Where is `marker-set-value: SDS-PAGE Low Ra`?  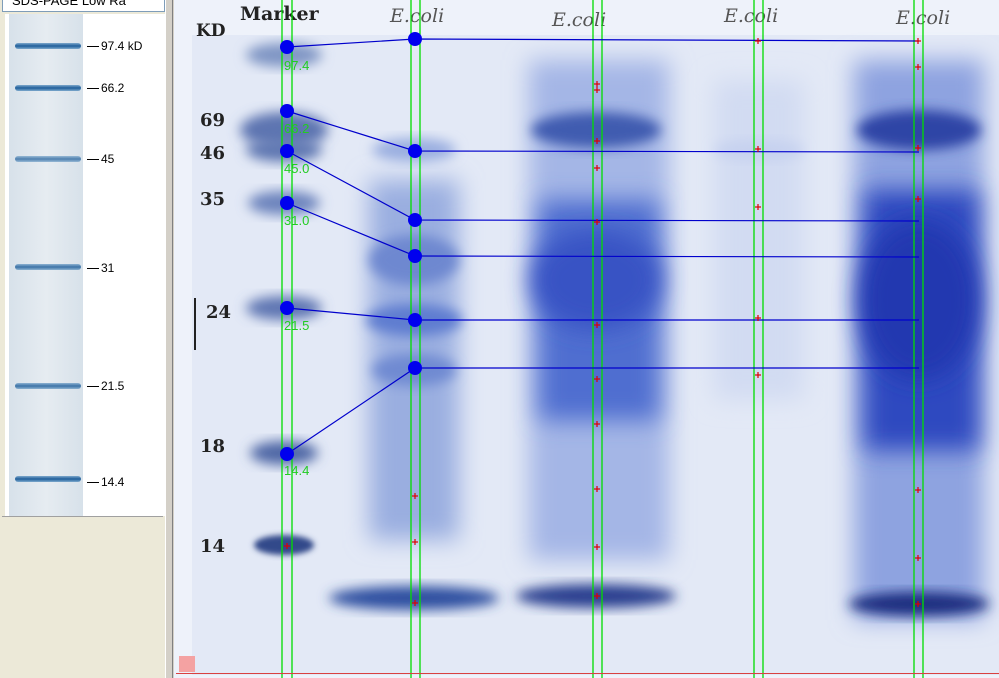 marker-set-value: SDS-PAGE Low Ra is located at coordinates (69, 4).